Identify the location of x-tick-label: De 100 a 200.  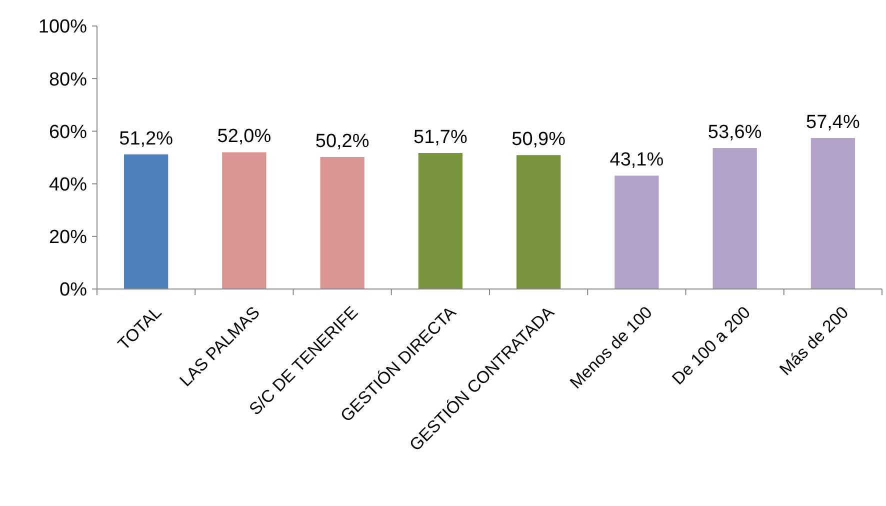
(711, 345).